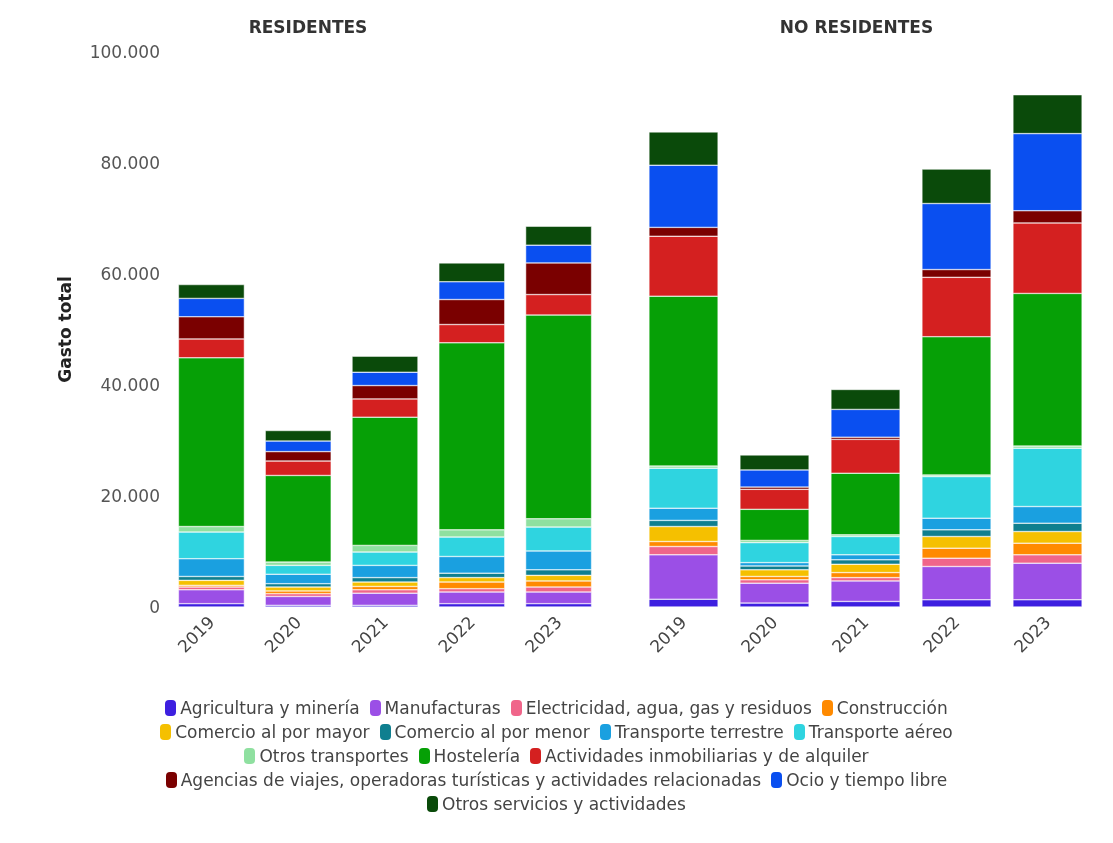 This screenshot has height=843, width=1113. Describe the element at coordinates (130, 163) in the screenshot. I see `y-tick-label: 80.000` at that location.